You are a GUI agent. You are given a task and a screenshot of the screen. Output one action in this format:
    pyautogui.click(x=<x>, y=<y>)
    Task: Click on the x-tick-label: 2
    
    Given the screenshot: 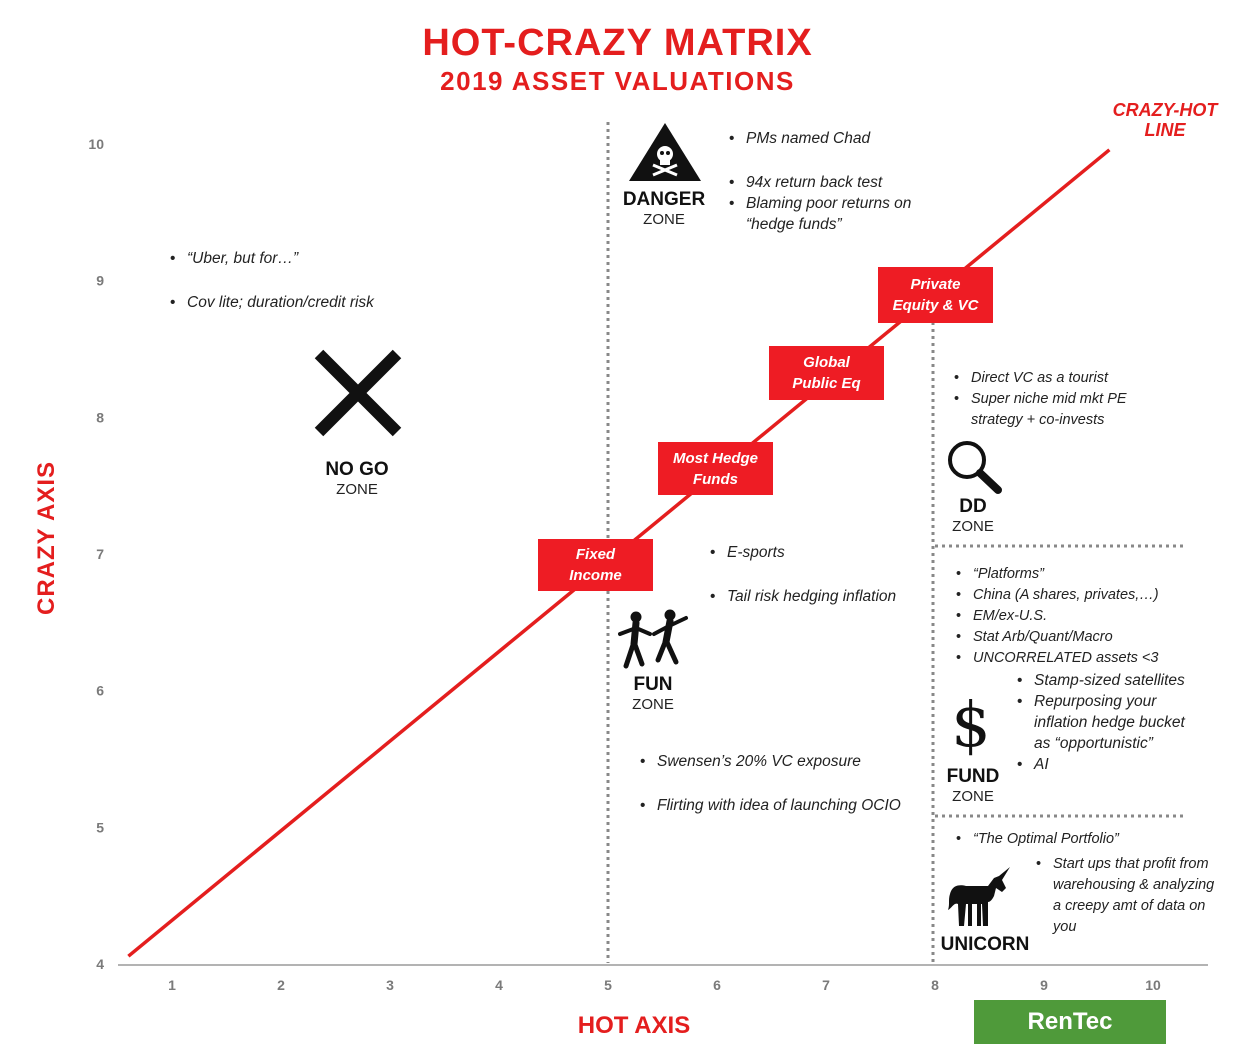 What is the action you would take?
    pyautogui.click(x=281, y=985)
    